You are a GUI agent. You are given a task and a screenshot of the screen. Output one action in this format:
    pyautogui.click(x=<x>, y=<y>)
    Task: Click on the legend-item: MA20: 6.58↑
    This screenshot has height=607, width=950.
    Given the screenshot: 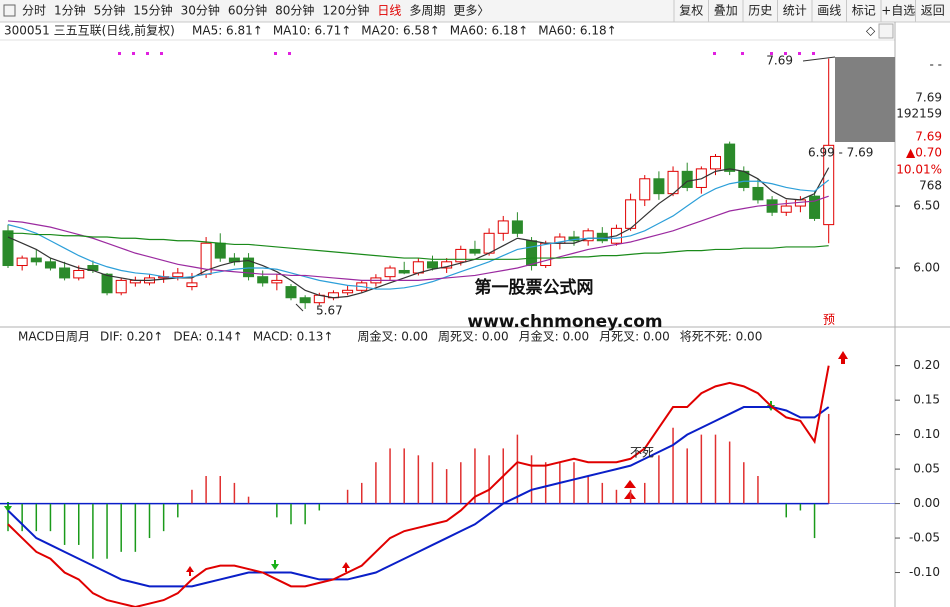 What is the action you would take?
    pyautogui.click(x=400, y=31)
    